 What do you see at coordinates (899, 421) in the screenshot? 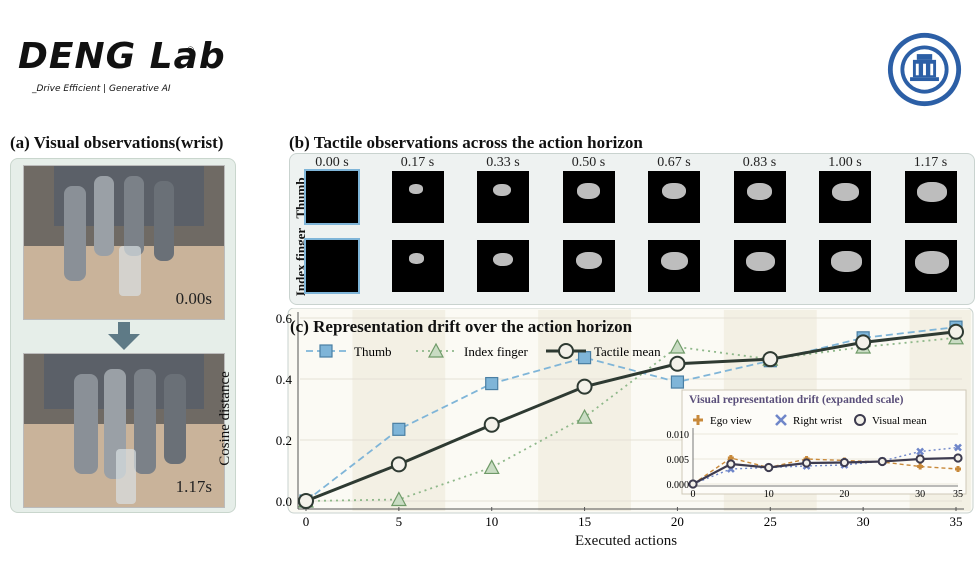
I see `inset-legend-label: Visual mean` at bounding box center [899, 421].